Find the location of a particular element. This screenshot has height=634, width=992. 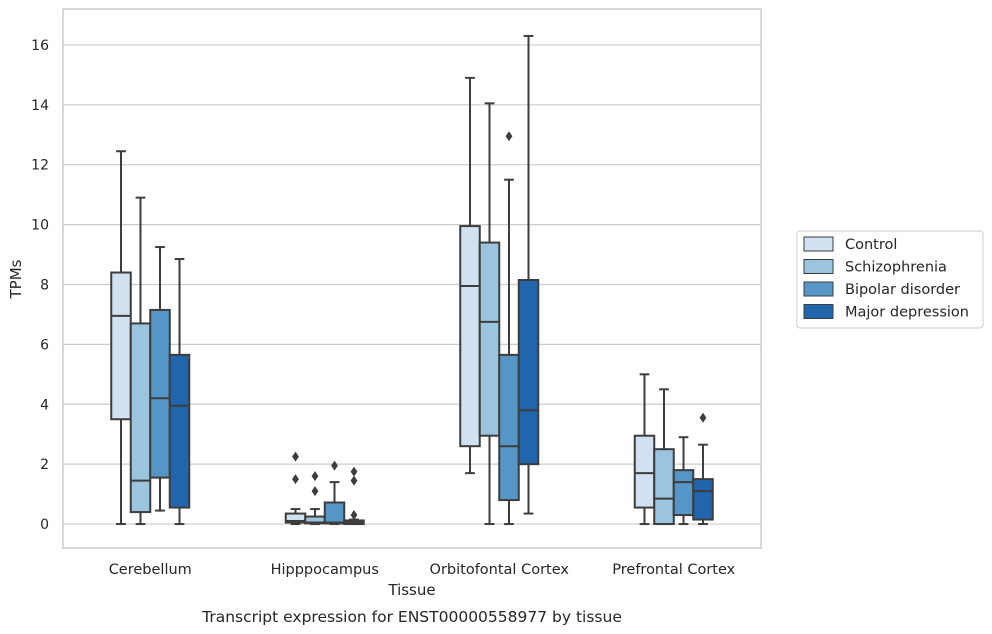

y-tick-label: 0 is located at coordinates (44, 525).